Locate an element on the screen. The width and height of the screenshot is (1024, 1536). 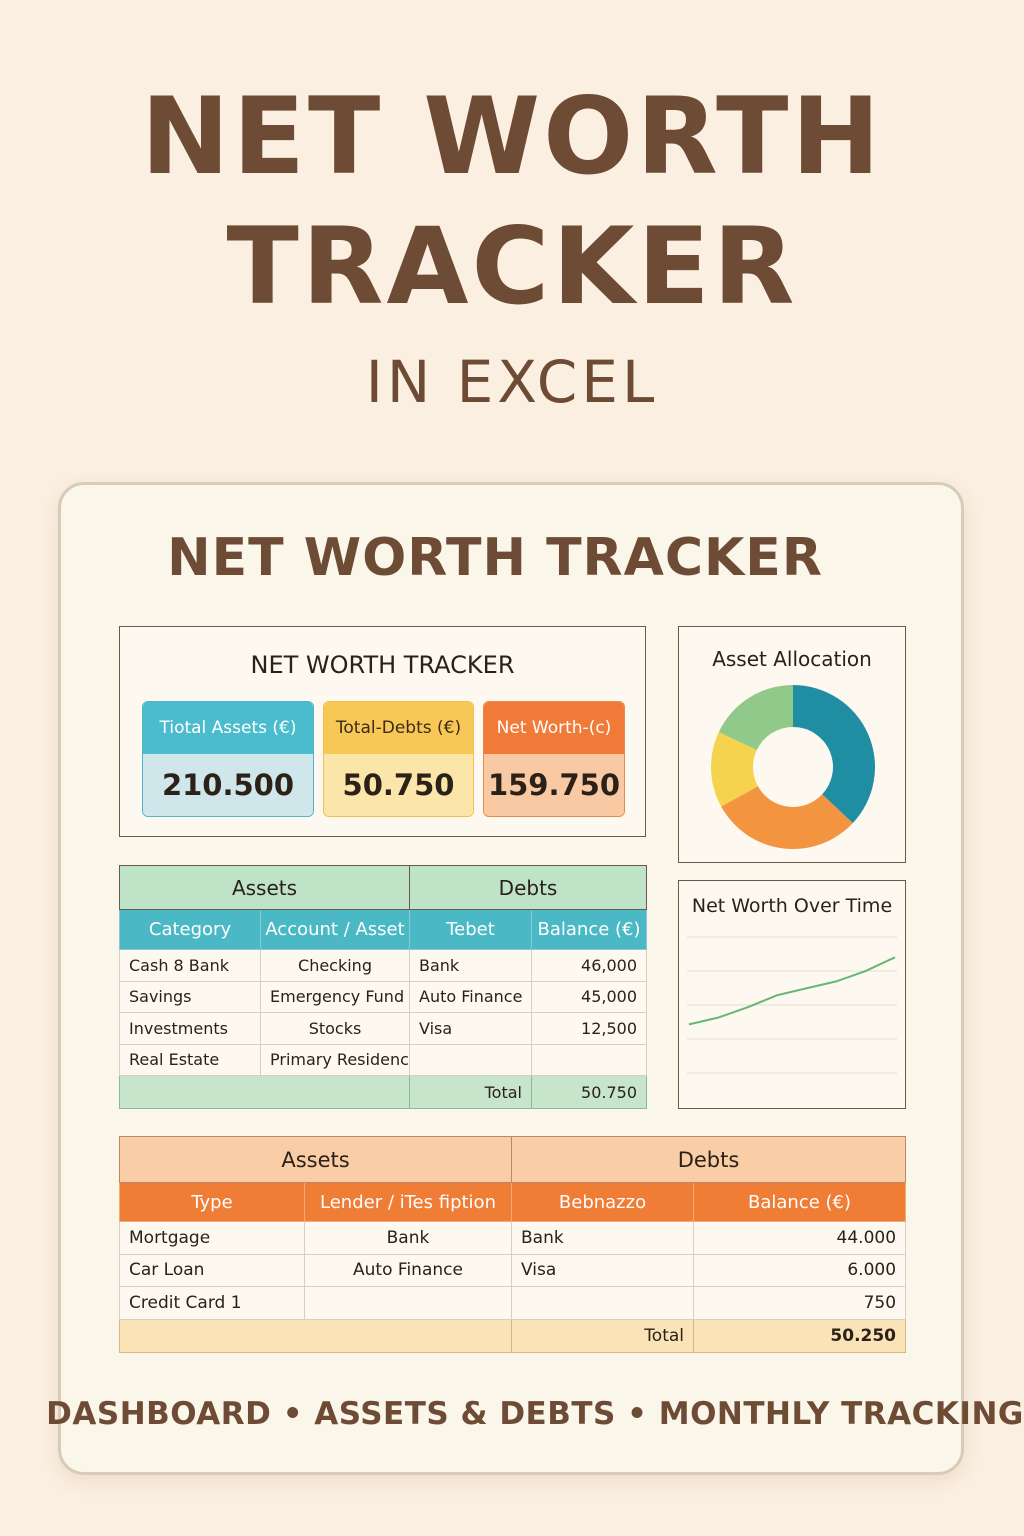
total-debts-label: Total-Debts (€) is located at coordinates (398, 728).